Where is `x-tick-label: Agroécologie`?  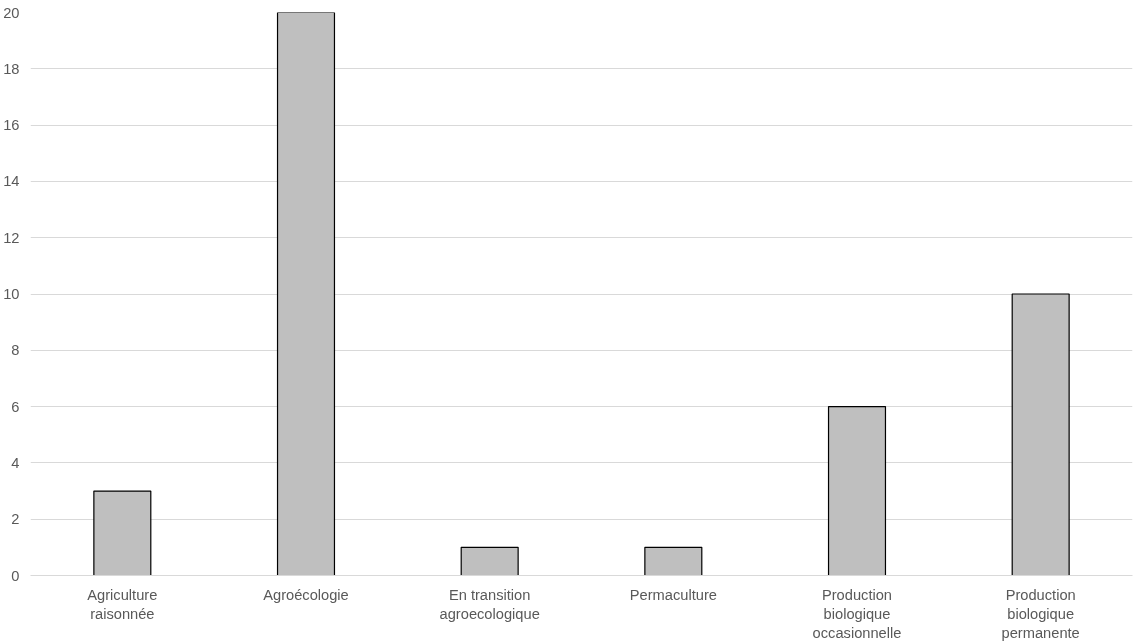
x-tick-label: Agroécologie is located at coordinates (306, 594).